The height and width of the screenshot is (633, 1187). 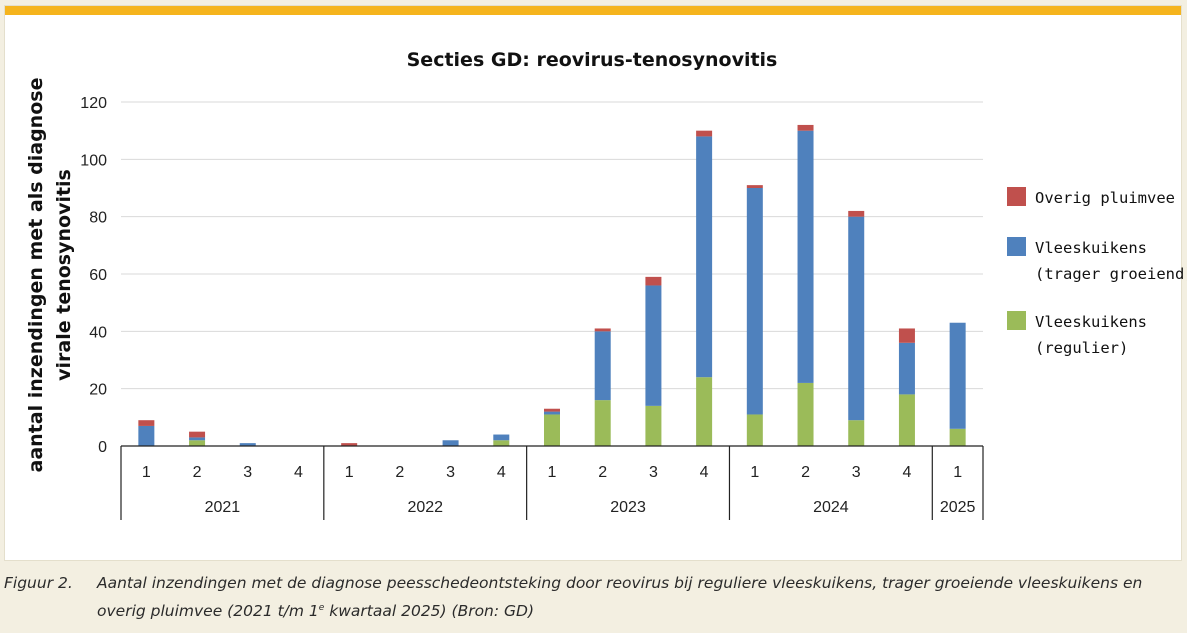 What do you see at coordinates (552, 482) in the screenshot?
I see `x-axis: 1 2 3 4 1 2 3 4 1 2 3 4 1 2 3 4 1 2021 2022 2023 2024 2025` at bounding box center [552, 482].